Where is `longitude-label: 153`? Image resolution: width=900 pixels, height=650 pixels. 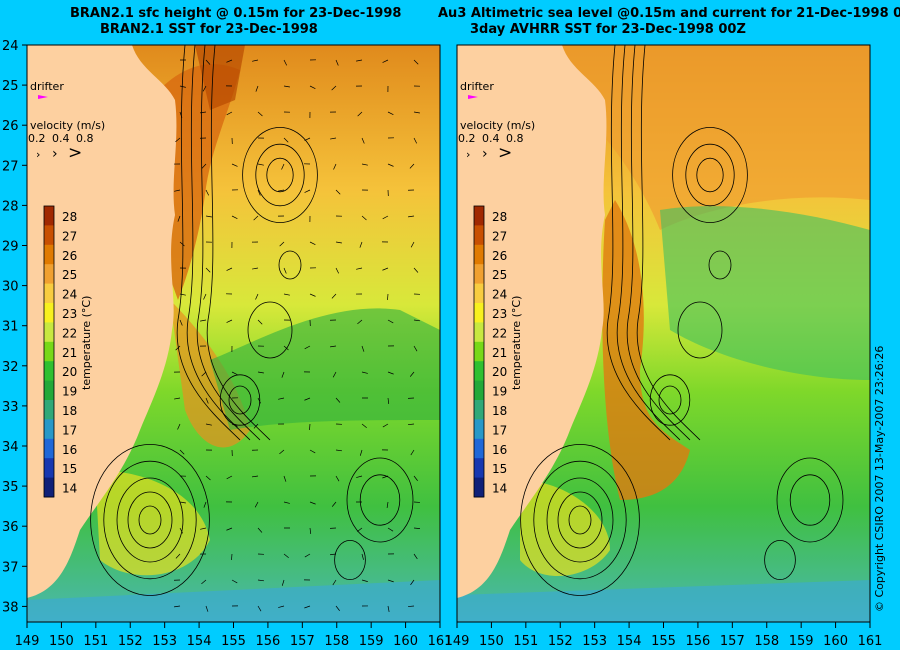 longitude-label: 153 is located at coordinates (594, 641).